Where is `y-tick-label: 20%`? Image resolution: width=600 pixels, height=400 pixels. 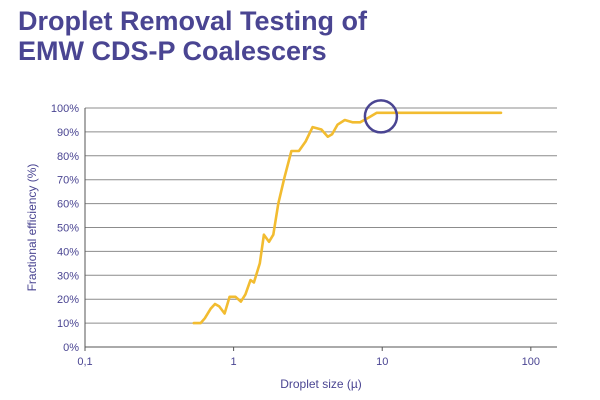
y-tick-label: 20% is located at coordinates (68, 300).